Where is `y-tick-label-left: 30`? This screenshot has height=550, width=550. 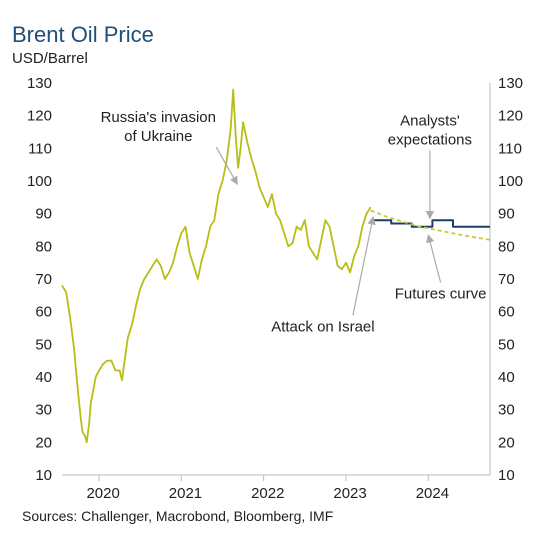
y-tick-label-left: 30 is located at coordinates (43, 410).